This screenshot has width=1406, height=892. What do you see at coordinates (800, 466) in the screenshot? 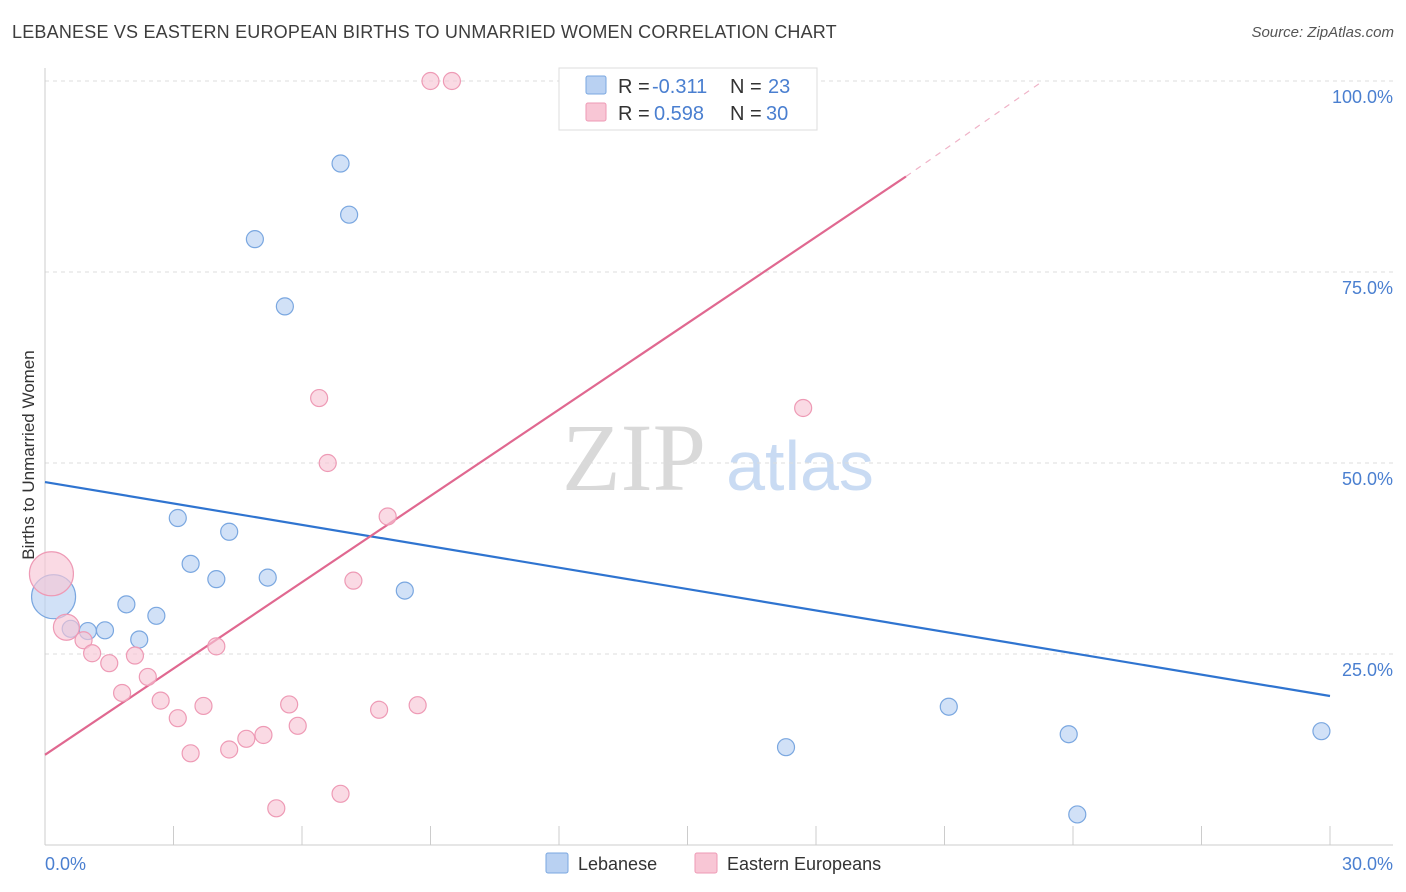
I see `watermark-atlas: atlas` at bounding box center [800, 466].